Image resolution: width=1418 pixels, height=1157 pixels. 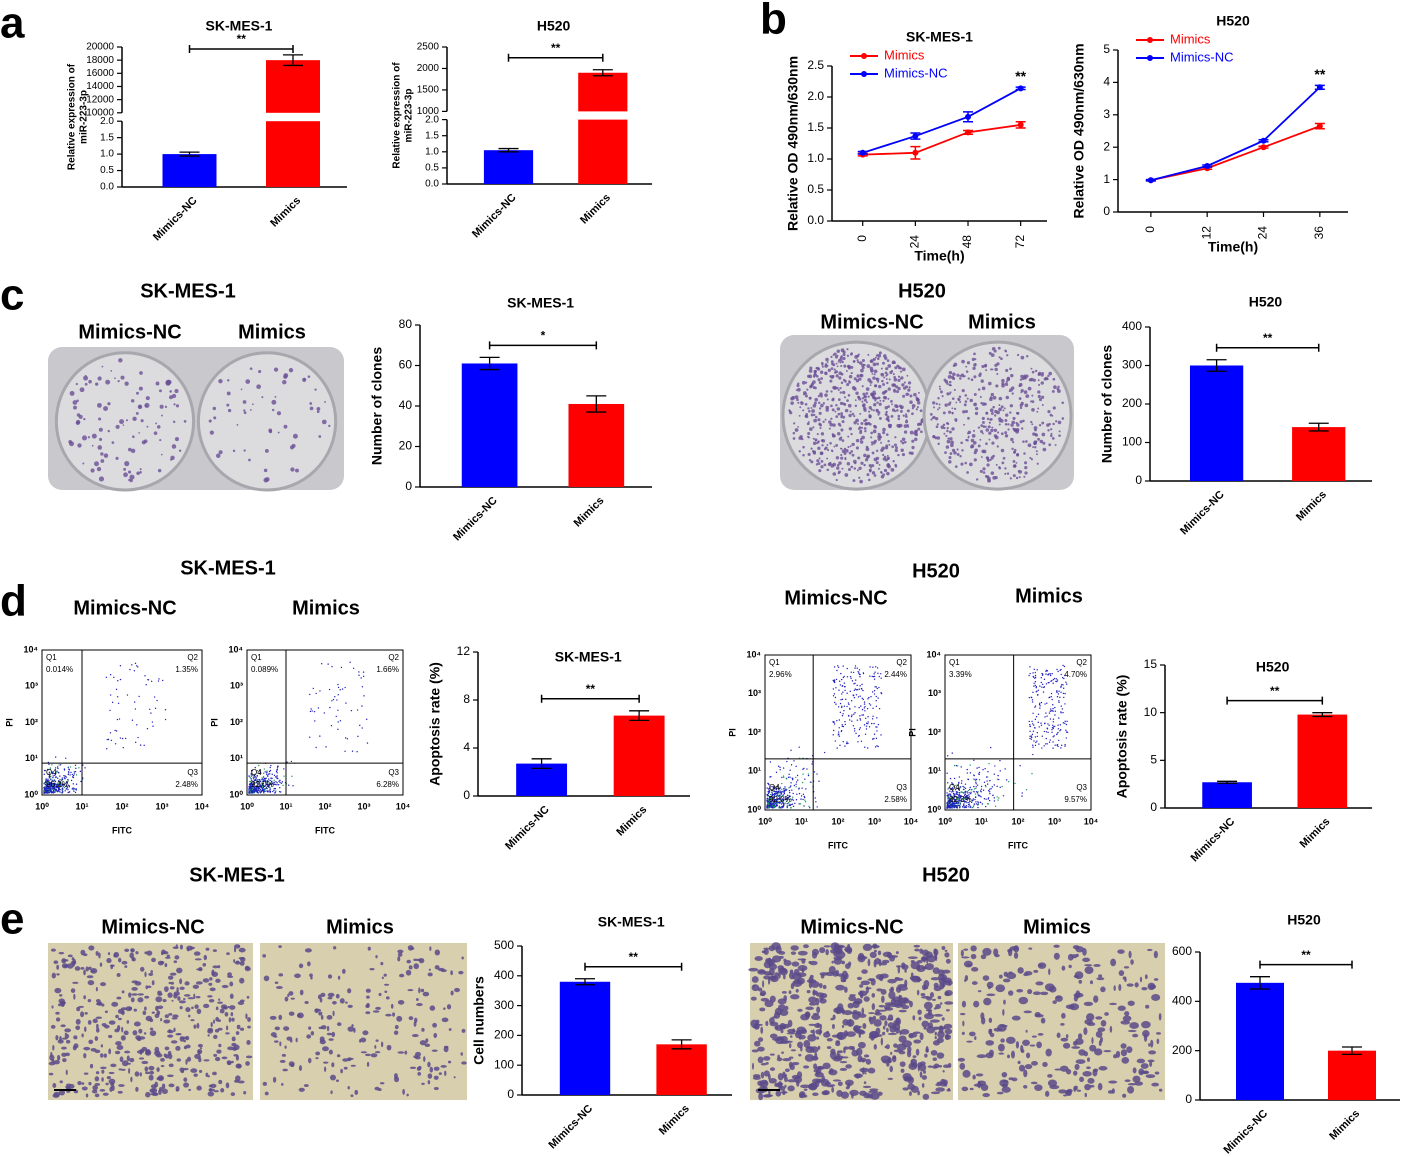 What do you see at coordinates (1233, 247) in the screenshot?
I see `x-axis-label: Time(h)` at bounding box center [1233, 247].